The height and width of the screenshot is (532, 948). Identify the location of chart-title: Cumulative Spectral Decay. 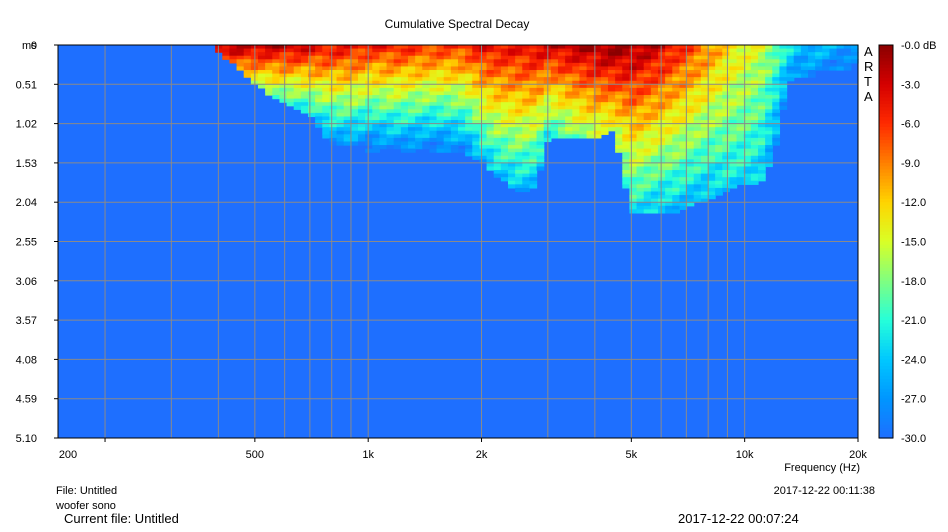
(457, 24).